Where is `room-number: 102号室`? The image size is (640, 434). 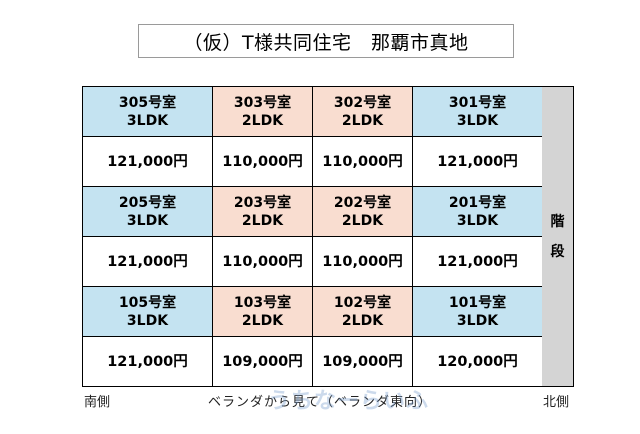
room-number: 102号室 is located at coordinates (362, 302).